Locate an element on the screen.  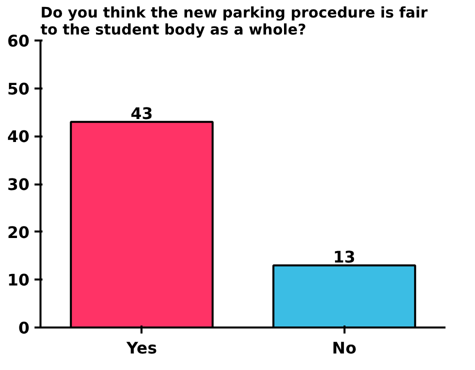
y-tick-label: 50 is located at coordinates (18, 88).